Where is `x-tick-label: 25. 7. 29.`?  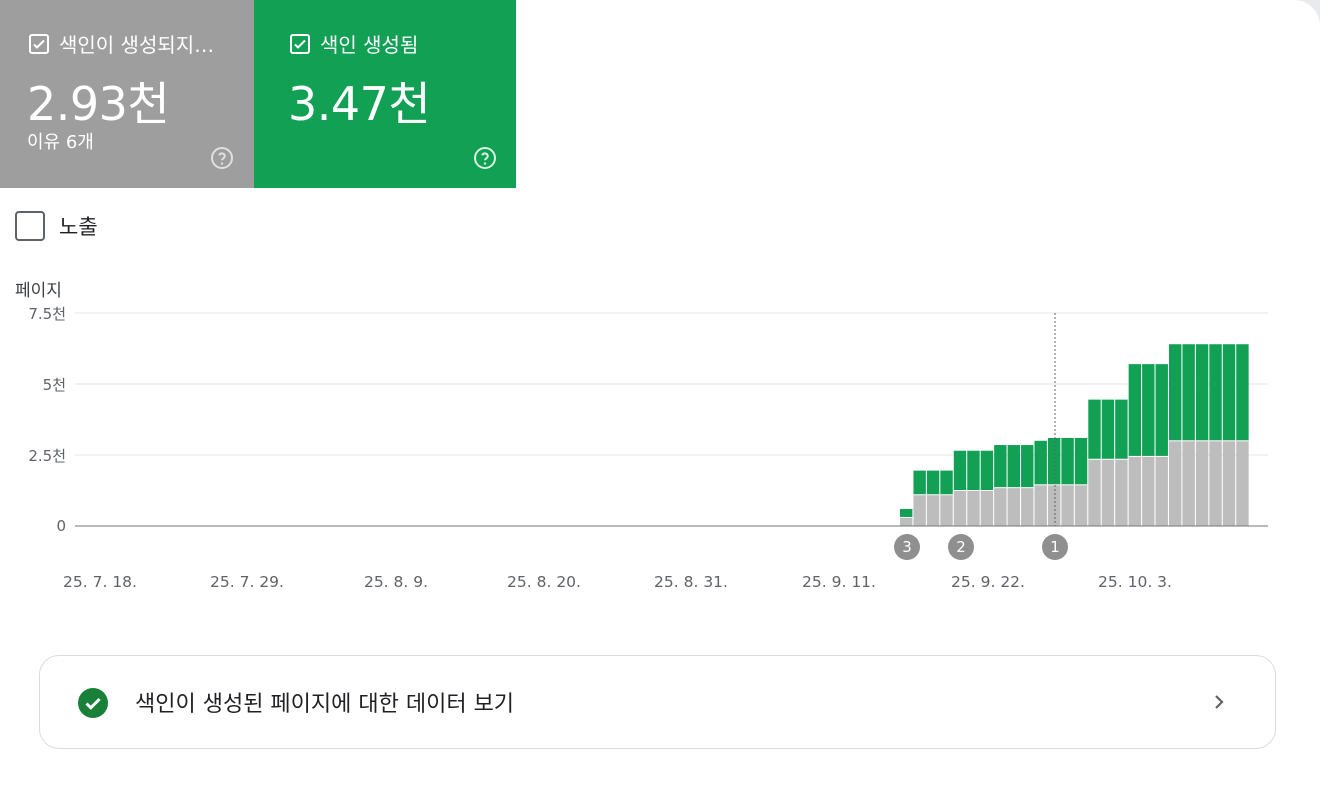
x-tick-label: 25. 7. 29. is located at coordinates (247, 582).